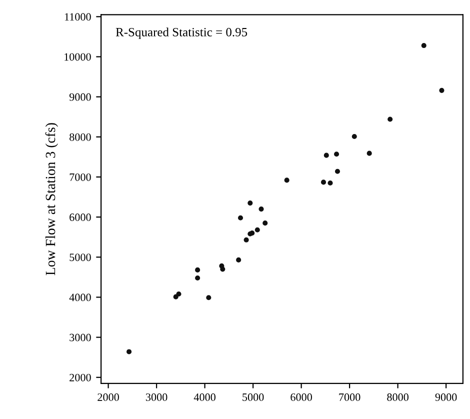  I want to click on annotation: R-Squared Statistic = 0.95, so click(182, 33).